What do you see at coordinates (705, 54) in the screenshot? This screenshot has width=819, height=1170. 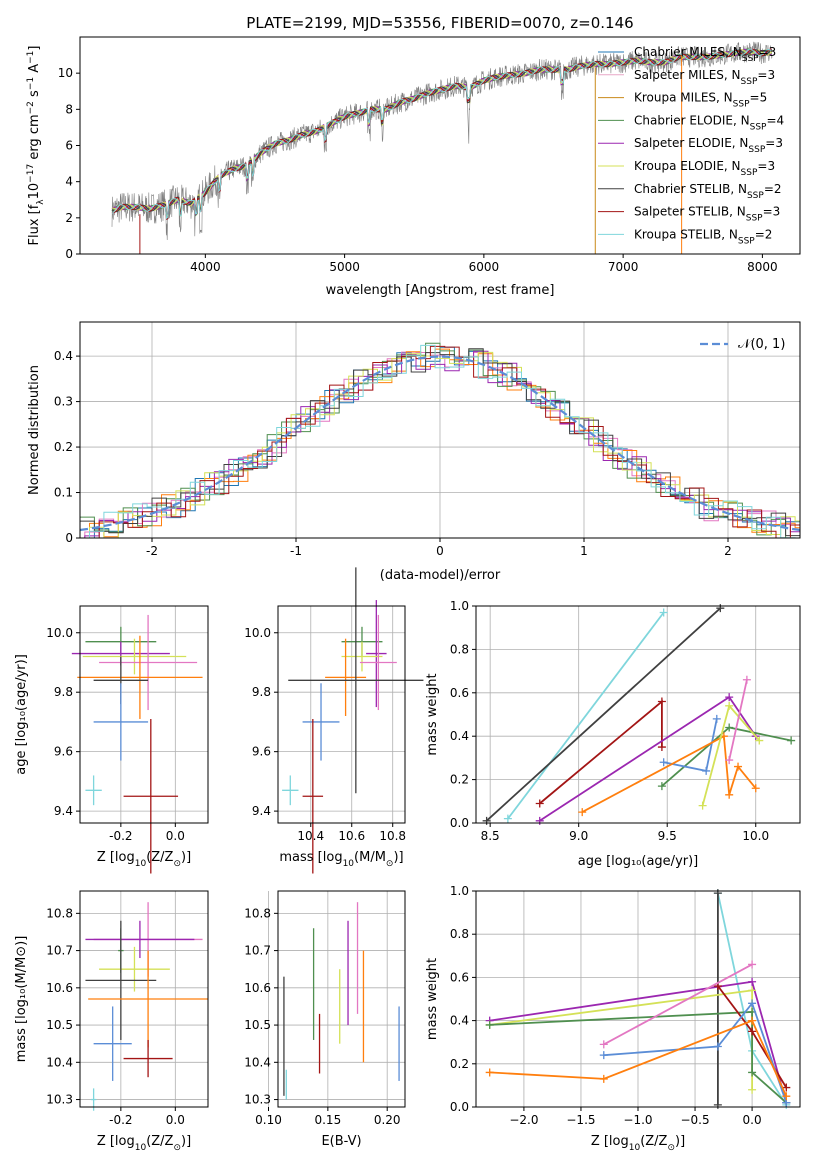 I see `legend-label: Chabrier MILES, NSSP=3` at bounding box center [705, 54].